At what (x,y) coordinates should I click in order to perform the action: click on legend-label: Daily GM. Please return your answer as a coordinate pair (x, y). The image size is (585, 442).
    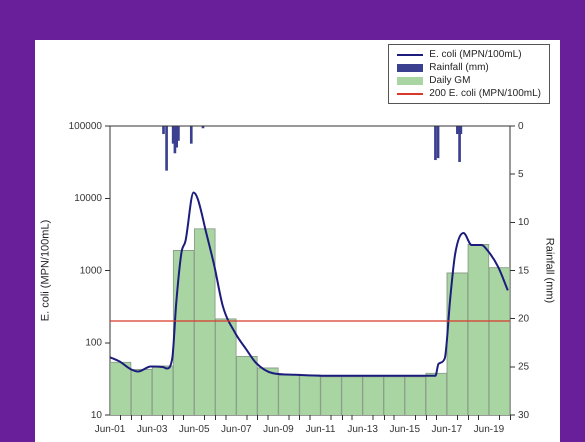
    Looking at the image, I should click on (449, 80).